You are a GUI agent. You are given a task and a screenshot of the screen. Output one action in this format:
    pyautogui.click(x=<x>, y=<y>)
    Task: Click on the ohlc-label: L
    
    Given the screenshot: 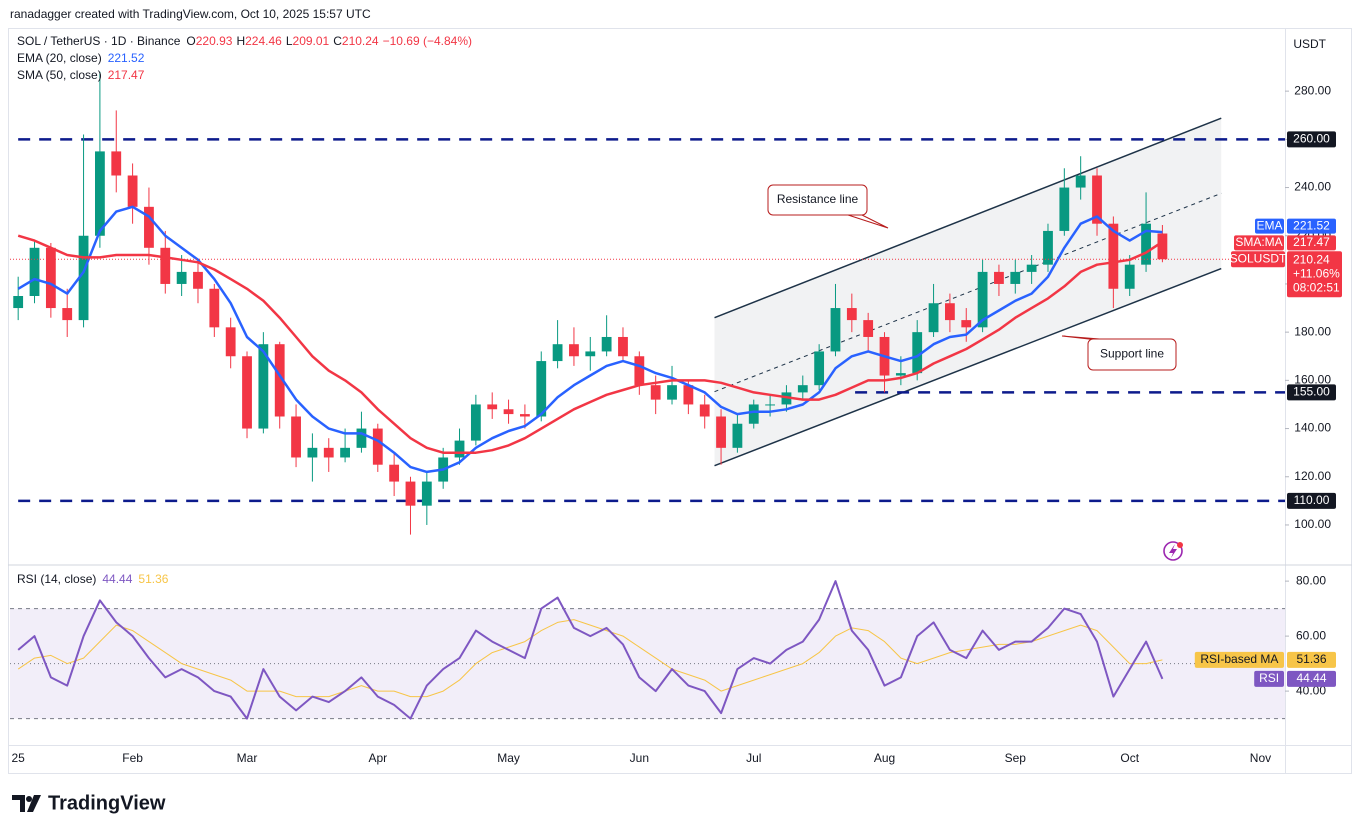 What is the action you would take?
    pyautogui.click(x=289, y=41)
    